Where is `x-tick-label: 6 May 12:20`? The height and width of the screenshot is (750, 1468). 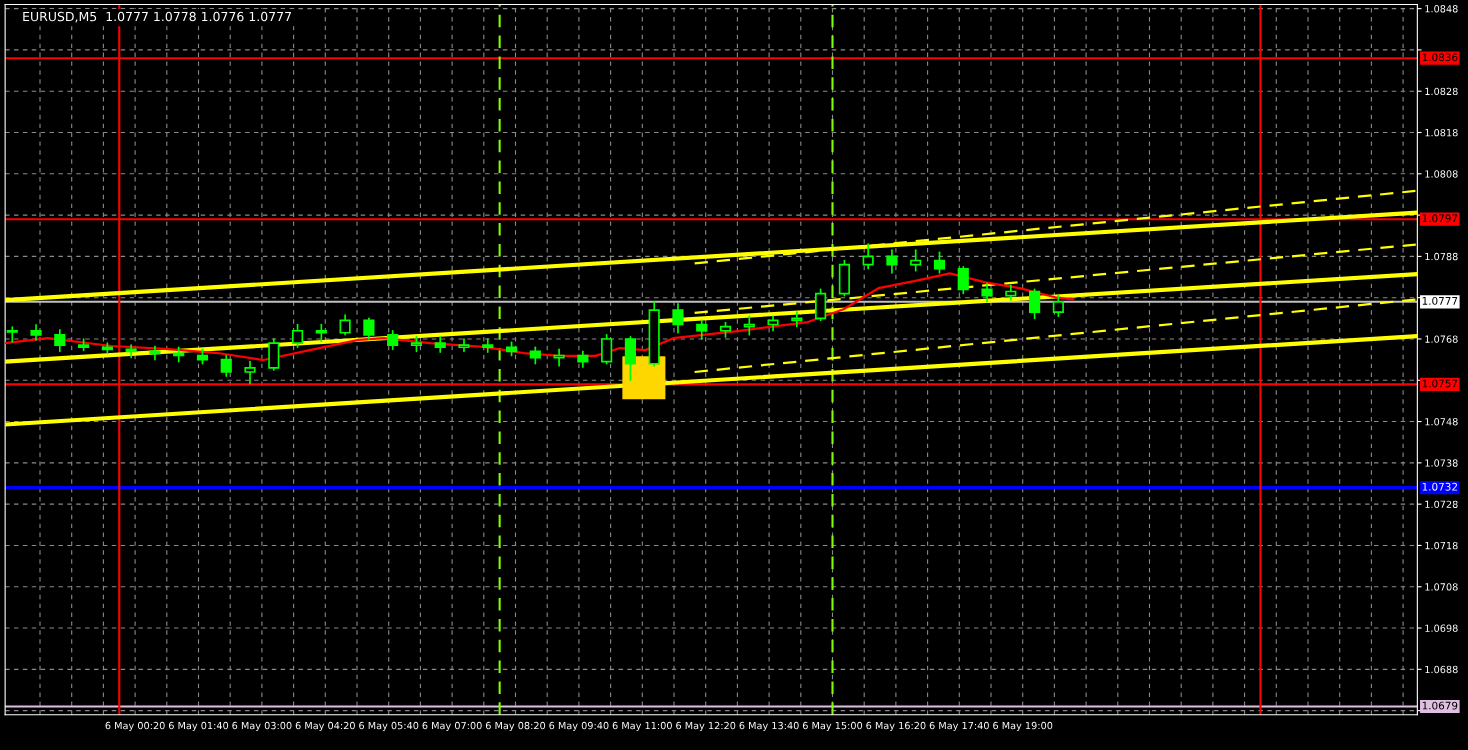
x-tick-label: 6 May 12:20 is located at coordinates (706, 726).